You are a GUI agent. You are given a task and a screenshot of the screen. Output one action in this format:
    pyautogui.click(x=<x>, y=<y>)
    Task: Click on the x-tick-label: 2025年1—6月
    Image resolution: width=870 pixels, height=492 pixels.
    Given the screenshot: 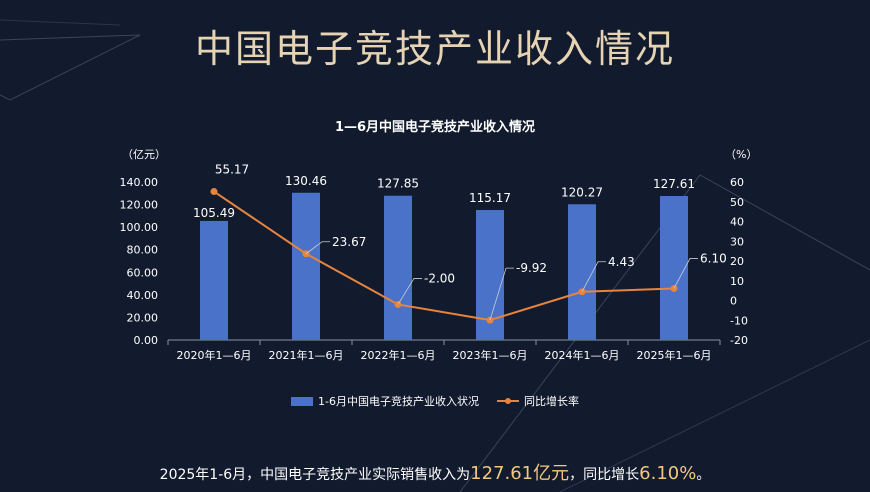 What is the action you would take?
    pyautogui.click(x=674, y=355)
    